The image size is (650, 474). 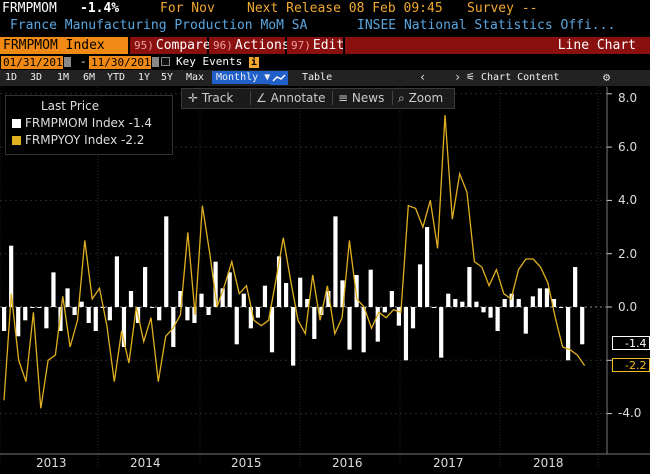 I want to click on table-tab: Table, so click(x=317, y=77).